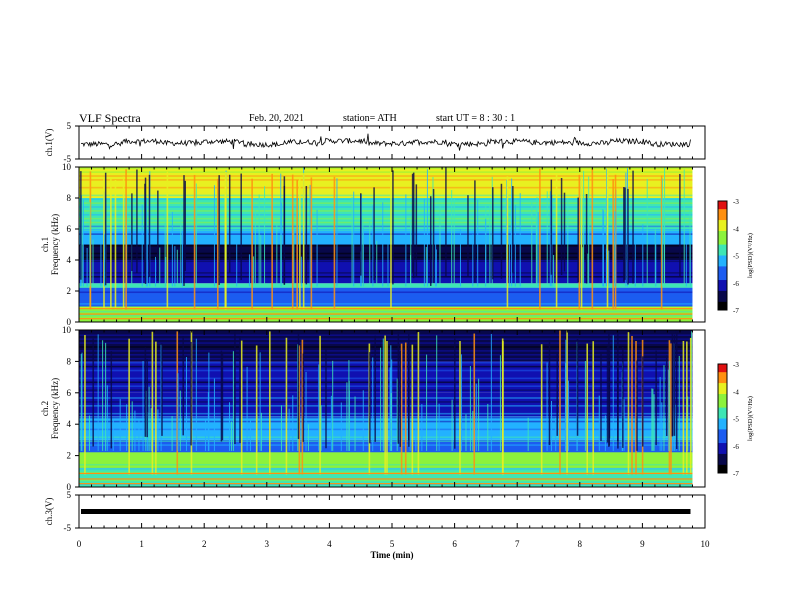 This screenshot has height=612, width=792. I want to click on y-tick-label: 5, so click(69, 126).